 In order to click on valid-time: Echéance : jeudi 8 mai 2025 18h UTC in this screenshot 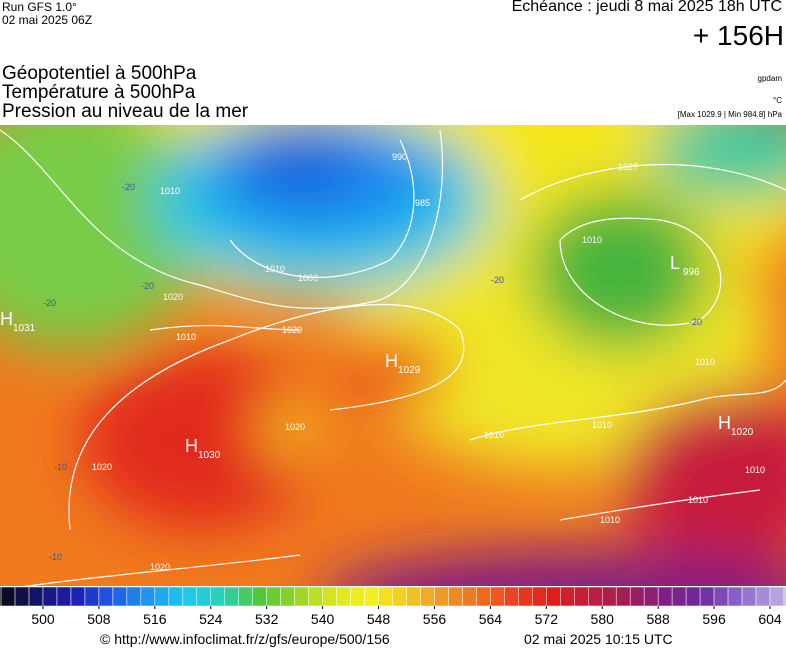, I will do `click(646, 7)`.